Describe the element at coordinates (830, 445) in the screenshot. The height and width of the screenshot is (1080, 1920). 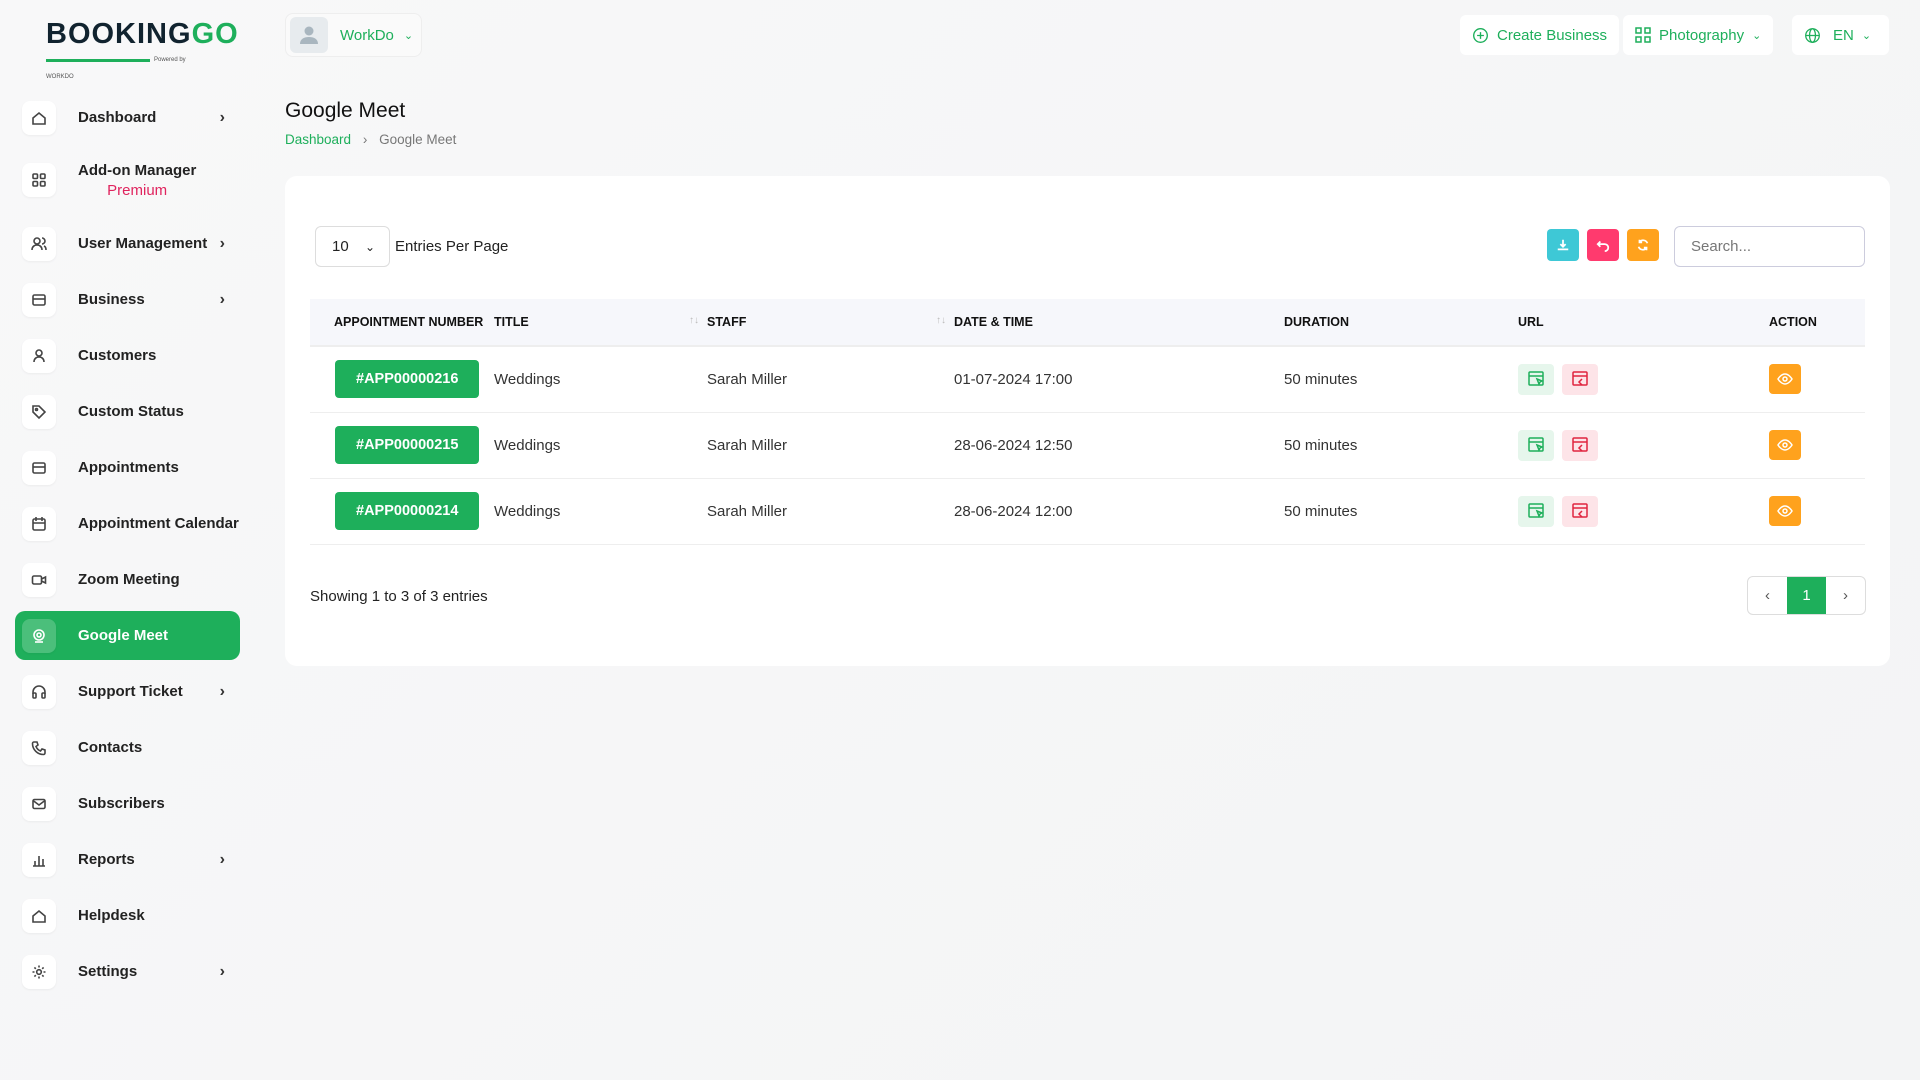
I see `staff-cell: Sarah Miller` at that location.